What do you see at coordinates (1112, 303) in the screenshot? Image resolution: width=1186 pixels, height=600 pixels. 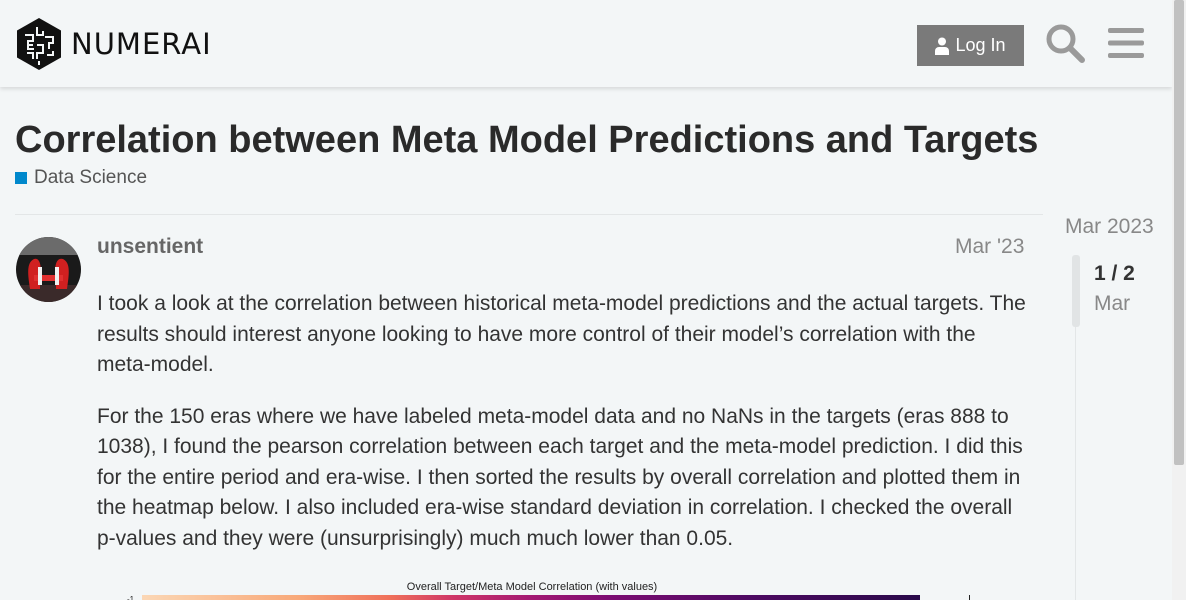 I see `timeline-current-date: Mar` at bounding box center [1112, 303].